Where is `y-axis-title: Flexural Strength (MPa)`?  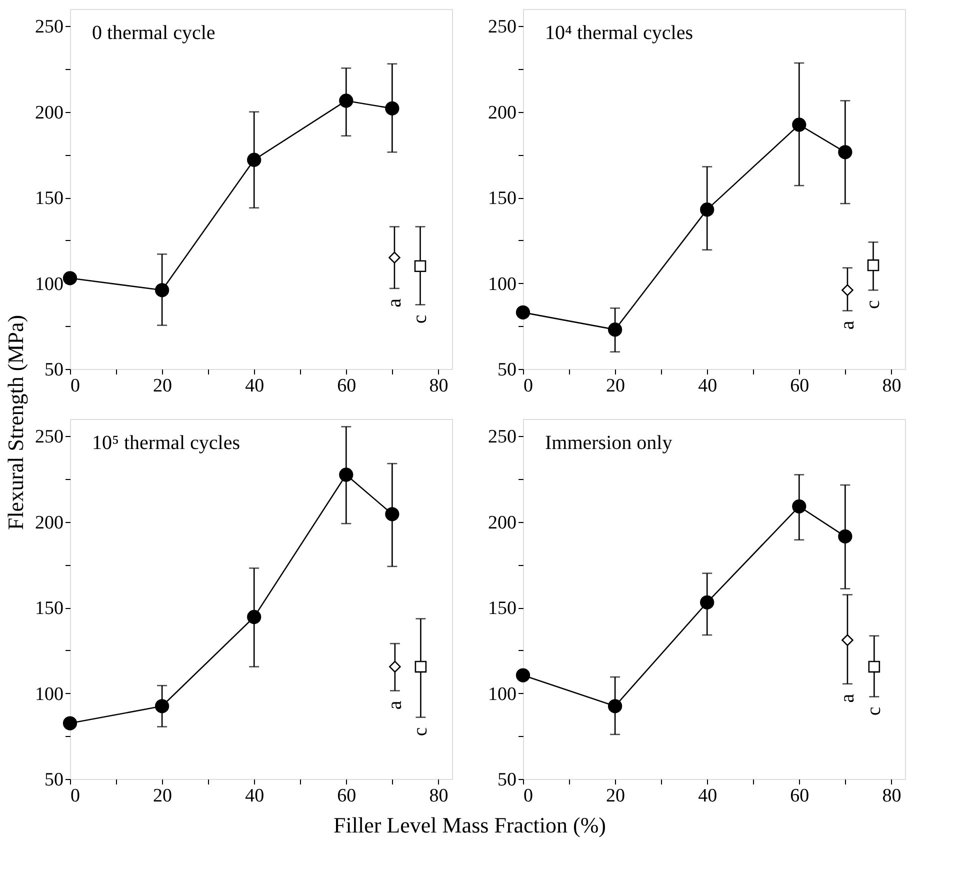
y-axis-title: Flexural Strength (MPa) is located at coordinates (15, 422).